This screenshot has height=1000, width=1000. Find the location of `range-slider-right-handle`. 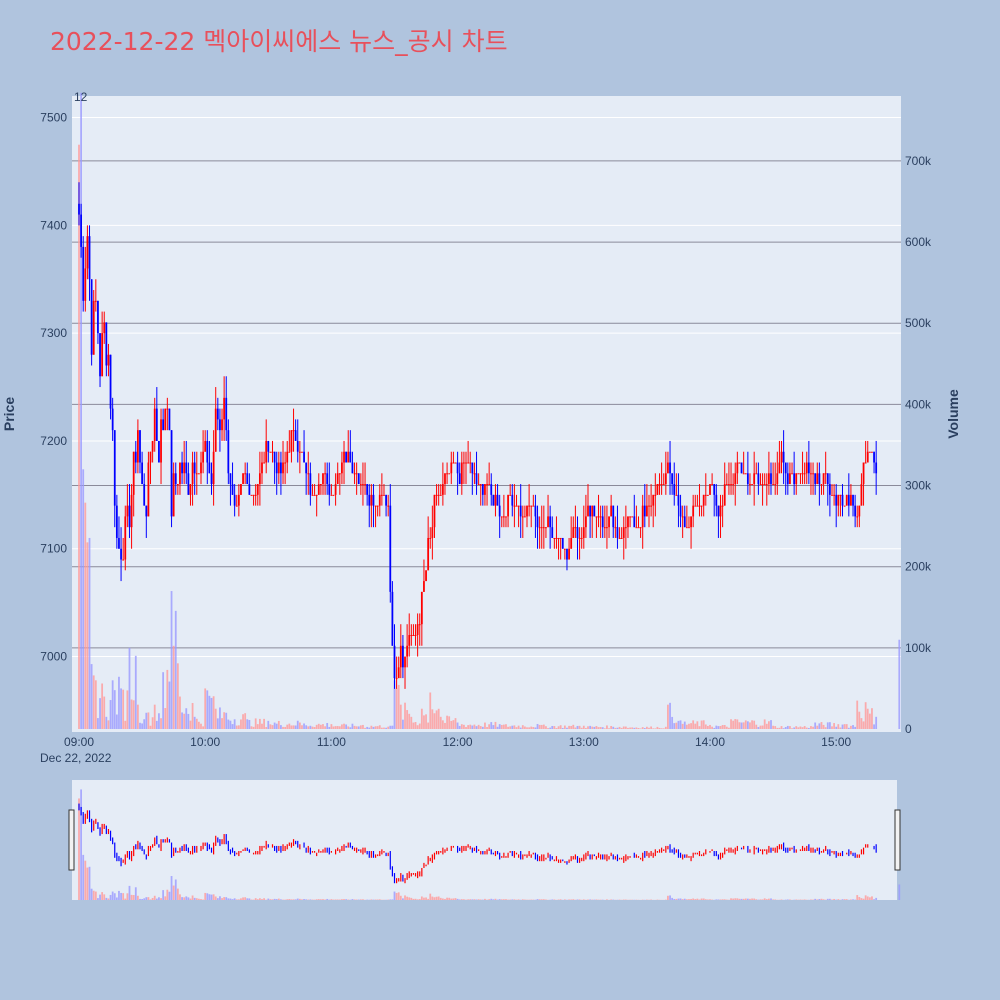

range-slider-right-handle is located at coordinates (897, 840).